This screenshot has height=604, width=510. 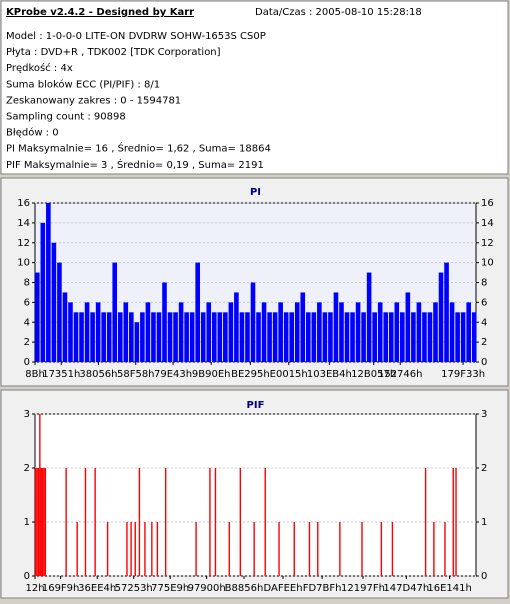 What do you see at coordinates (322, 588) in the screenshot?
I see `x-tick-label: FD7BFh` at bounding box center [322, 588].